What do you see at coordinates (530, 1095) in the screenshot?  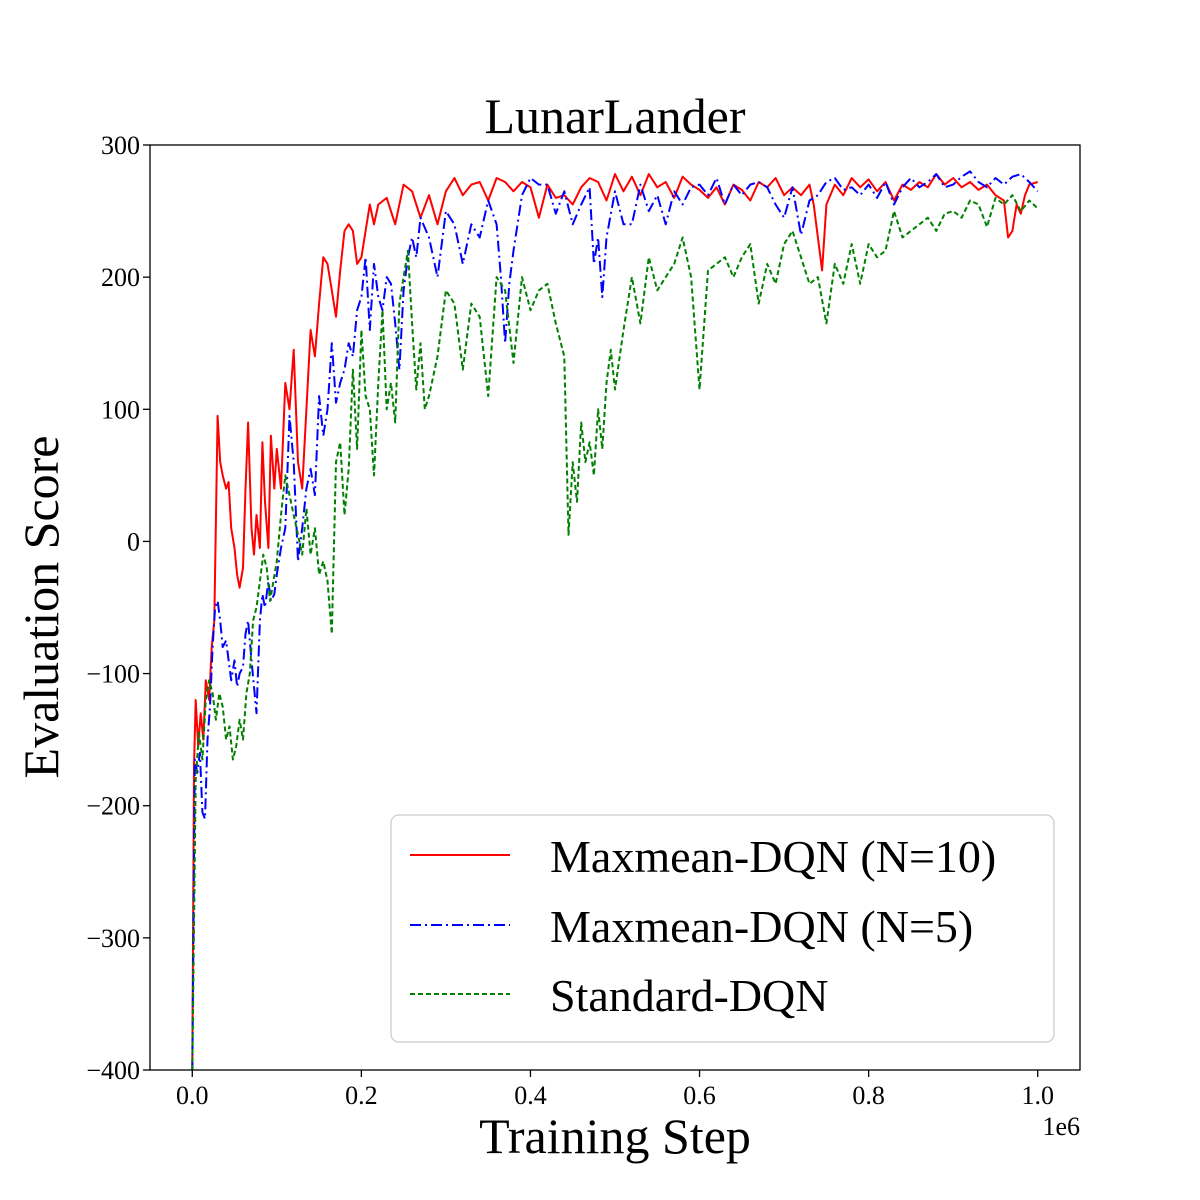 I see `x-tick-label: 0.4` at bounding box center [530, 1095].